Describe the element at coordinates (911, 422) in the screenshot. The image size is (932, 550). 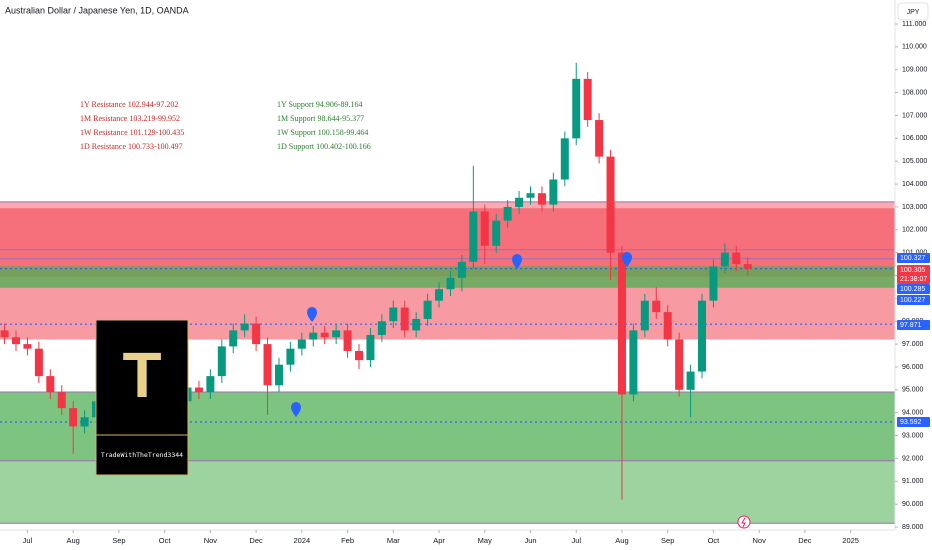
I see `price-badge-label: 93.592` at that location.